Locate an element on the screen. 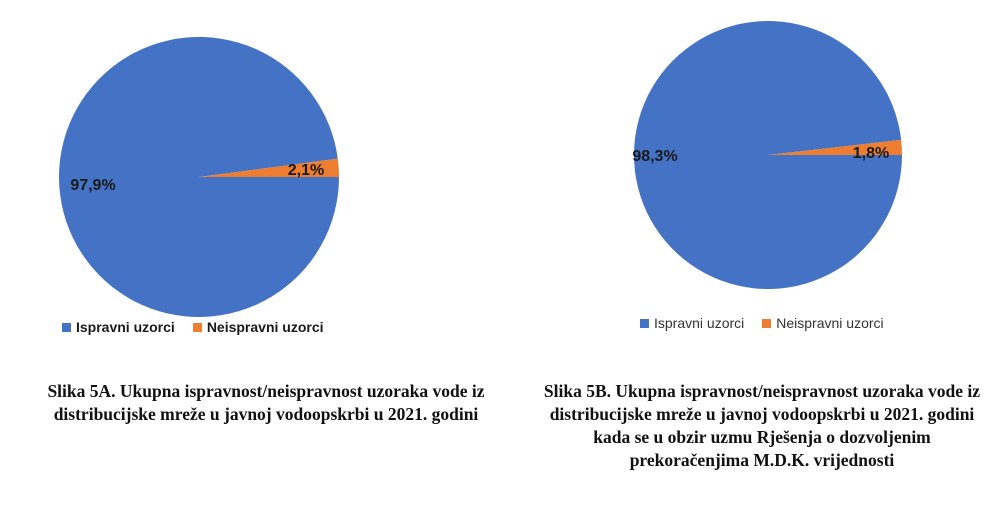  legend-item-5b-ispravni: Ispravni uzorci is located at coordinates (692, 323).